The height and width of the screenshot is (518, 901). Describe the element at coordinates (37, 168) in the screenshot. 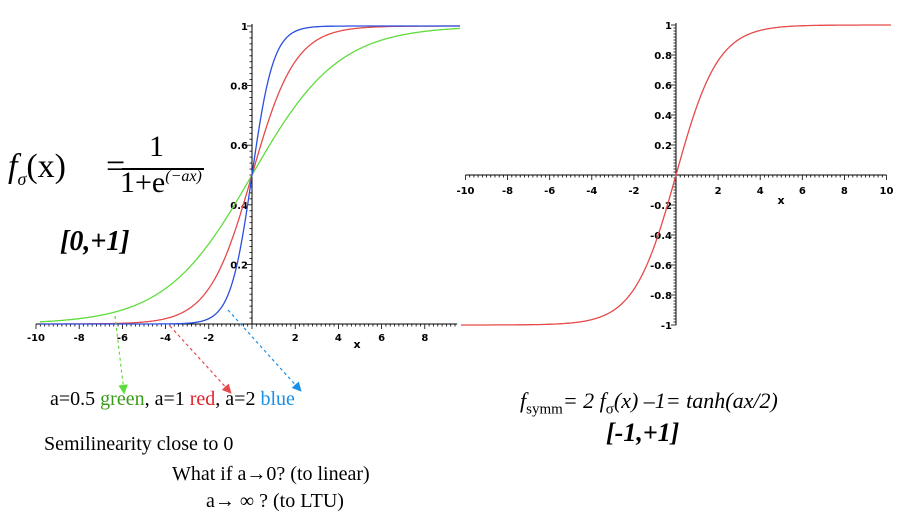

I see `formula-lhs: fσ(x)` at that location.